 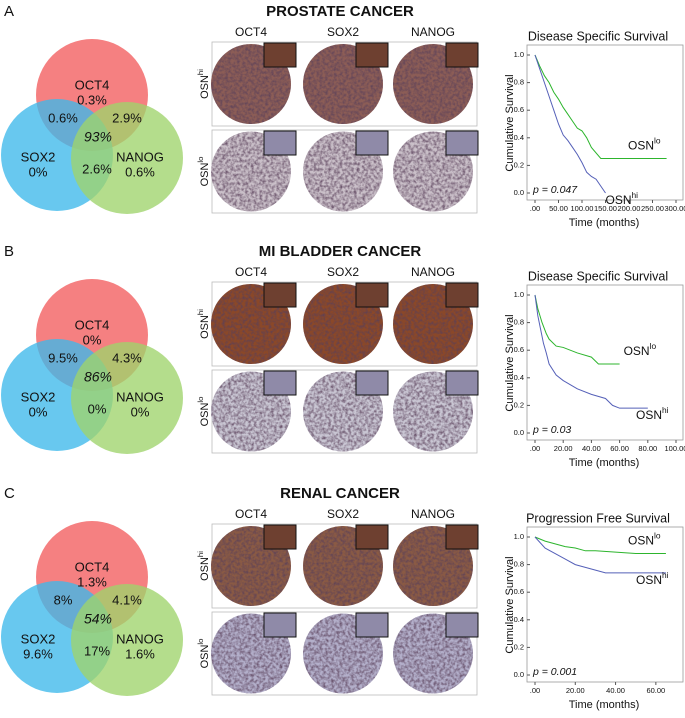 What do you see at coordinates (629, 208) in the screenshot?
I see `x-tick-label: 200.00` at bounding box center [629, 208].